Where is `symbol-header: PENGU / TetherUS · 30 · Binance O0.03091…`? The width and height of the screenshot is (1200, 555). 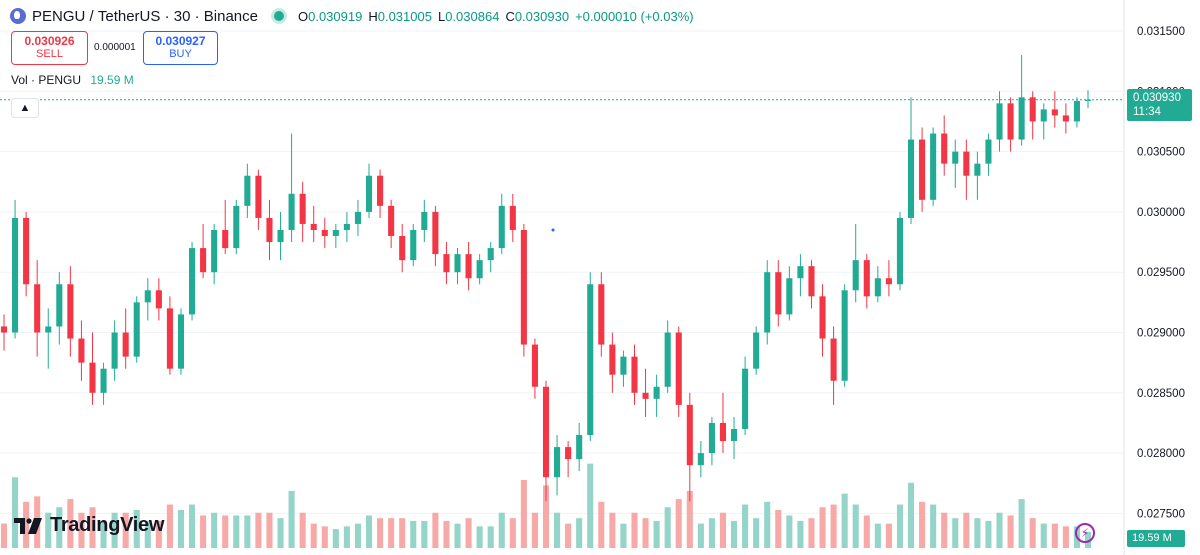
symbol-header: PENGU / TetherUS · 30 · Binance O0.03091… is located at coordinates (352, 16).